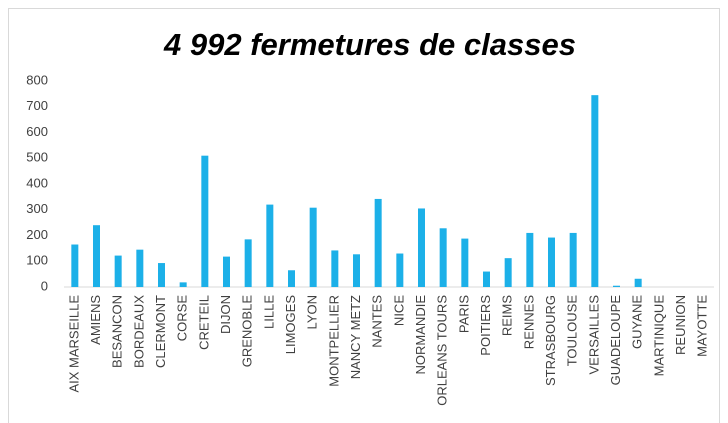  I want to click on x-tick-label: GUADELOUPE, so click(615, 340).